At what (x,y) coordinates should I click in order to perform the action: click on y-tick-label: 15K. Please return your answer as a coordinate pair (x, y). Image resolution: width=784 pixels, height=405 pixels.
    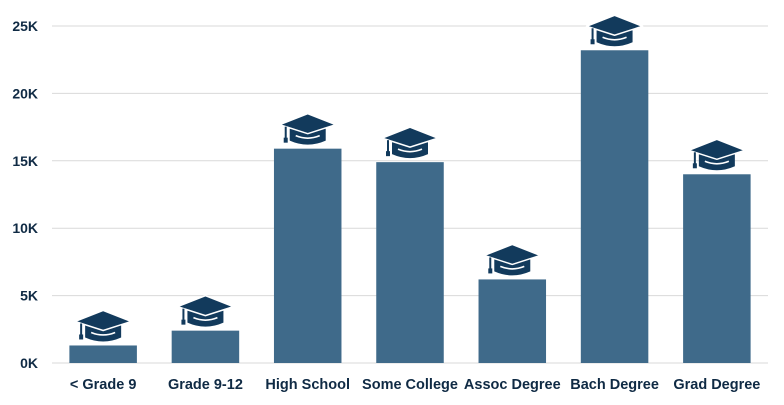
    Looking at the image, I should click on (25, 161).